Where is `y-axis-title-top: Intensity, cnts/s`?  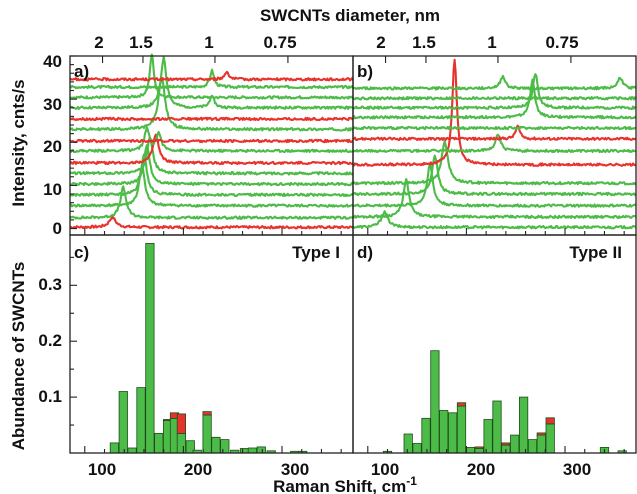
y-axis-title-top: Intensity, cnts/s is located at coordinates (18, 142).